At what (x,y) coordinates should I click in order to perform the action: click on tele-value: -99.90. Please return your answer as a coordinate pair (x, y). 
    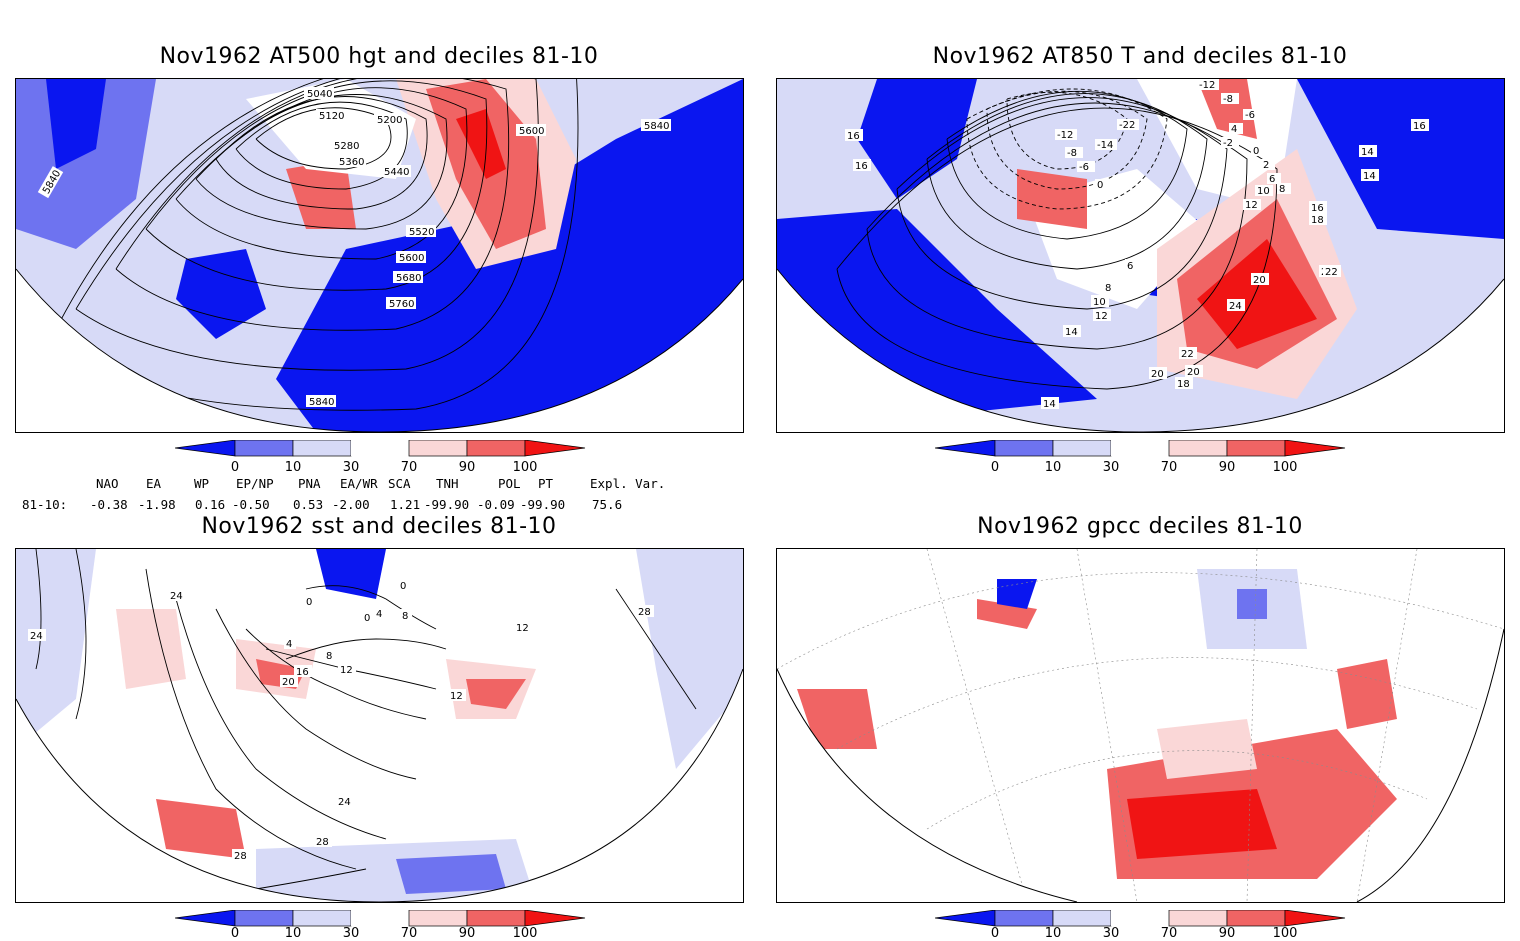
    Looking at the image, I should click on (543, 504).